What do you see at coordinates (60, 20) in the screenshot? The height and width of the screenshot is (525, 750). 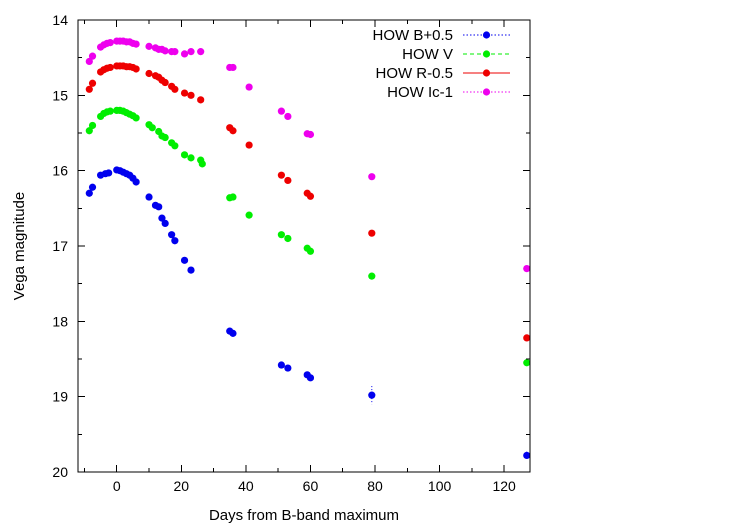 I see `y-tick-label: 14` at bounding box center [60, 20].